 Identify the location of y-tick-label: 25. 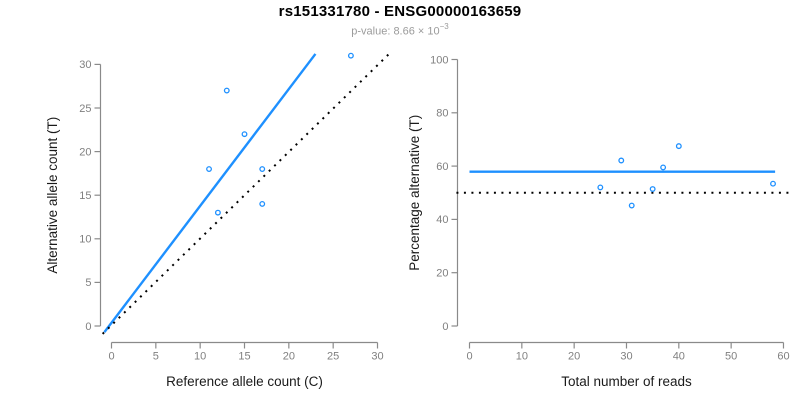
(85, 109).